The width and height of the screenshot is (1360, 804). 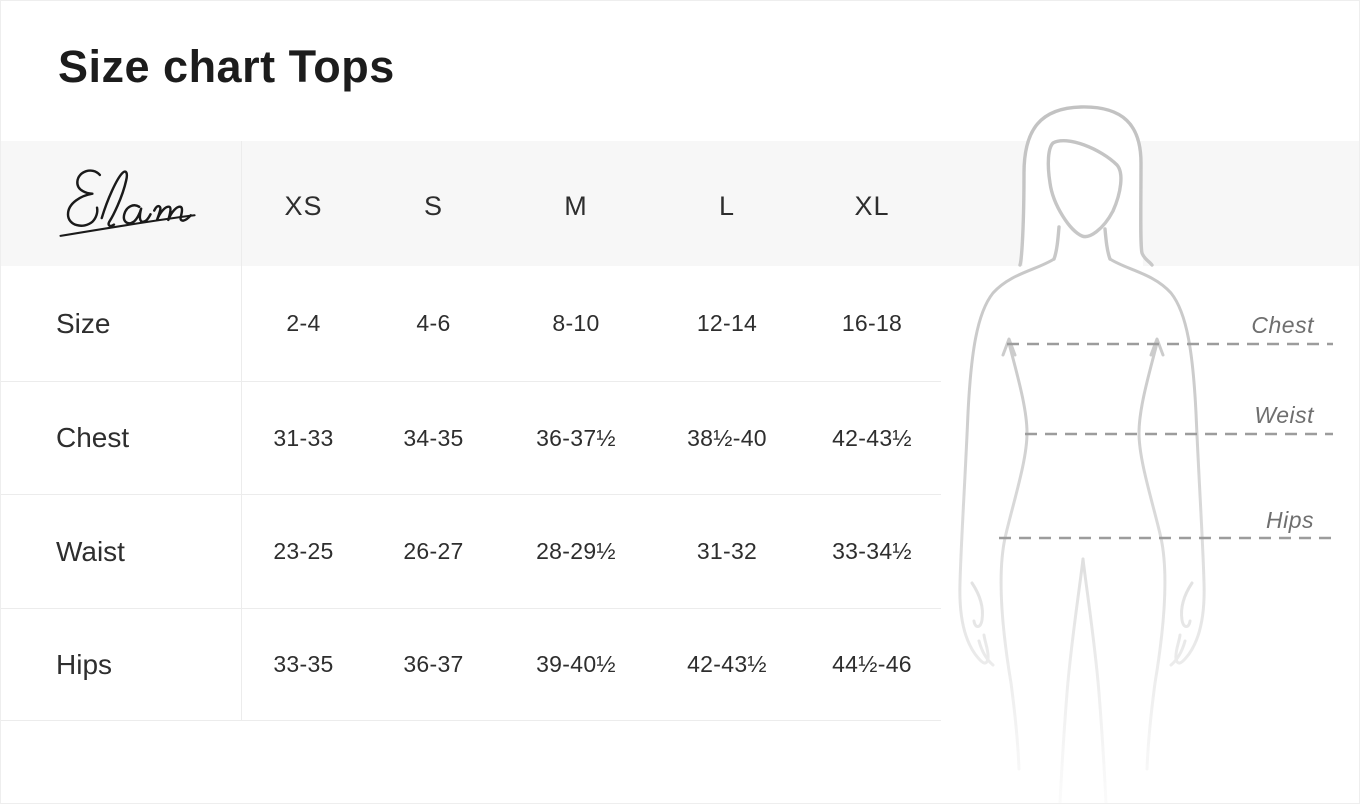 What do you see at coordinates (93, 437) in the screenshot?
I see `row-label-chest: Chest` at bounding box center [93, 437].